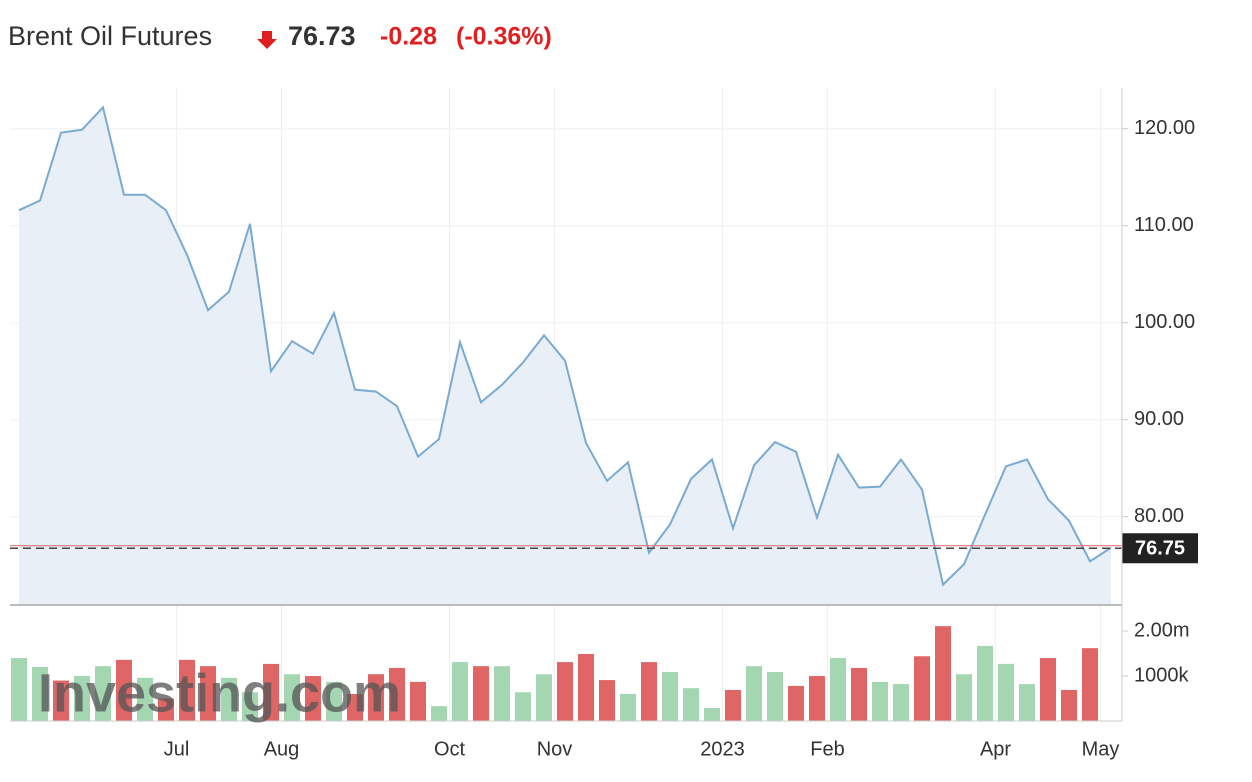 The width and height of the screenshot is (1252, 782). What do you see at coordinates (555, 749) in the screenshot?
I see `x-tick-label: Nov` at bounding box center [555, 749].